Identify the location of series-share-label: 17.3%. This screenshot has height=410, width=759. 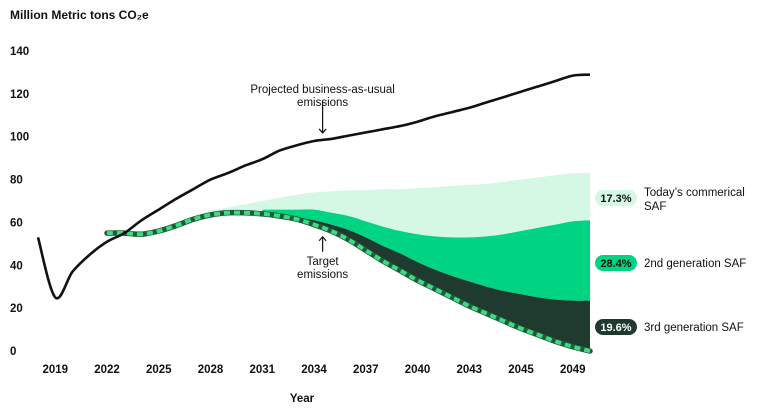
(615, 199).